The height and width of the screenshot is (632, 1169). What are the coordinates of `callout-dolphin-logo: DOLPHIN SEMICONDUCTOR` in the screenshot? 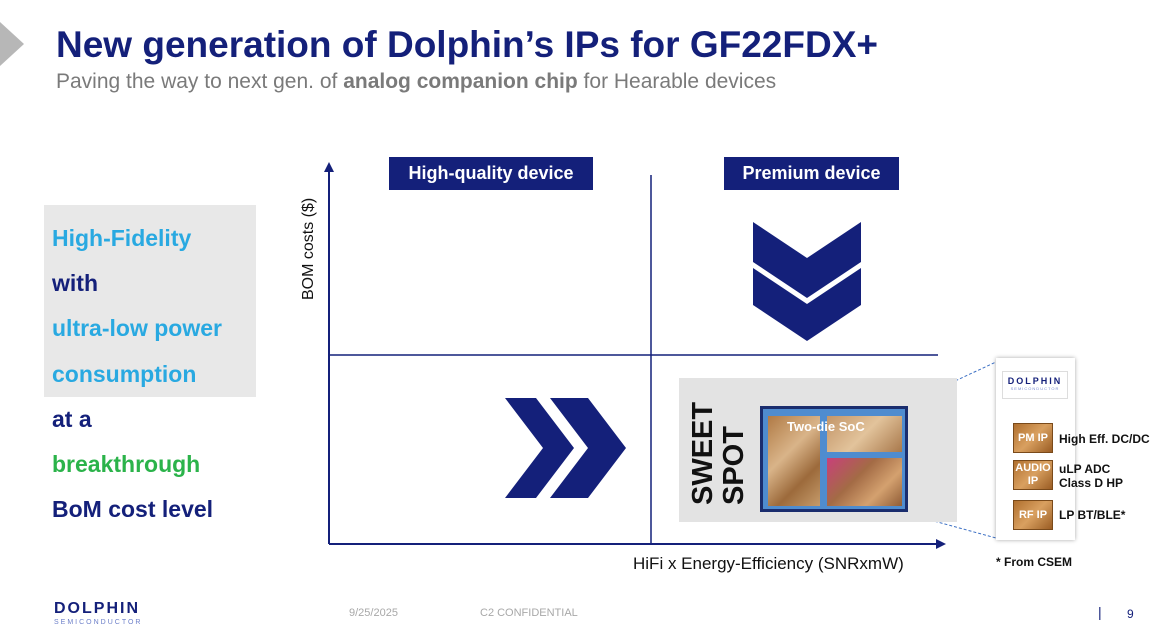 It's located at (1035, 385).